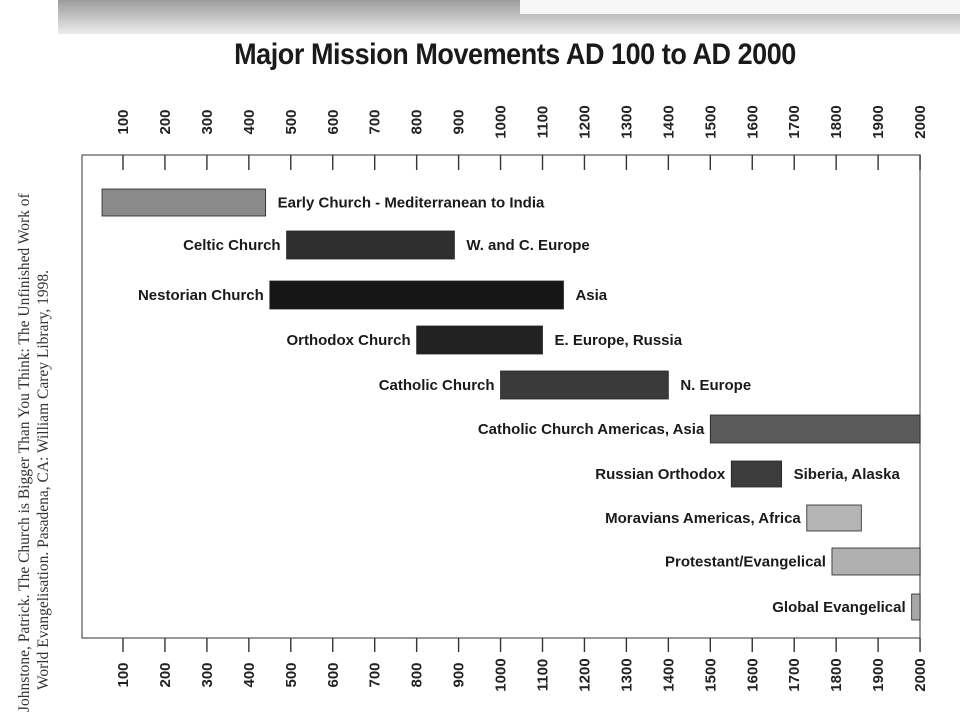 This screenshot has height=720, width=960. What do you see at coordinates (710, 674) in the screenshot?
I see `bottom-tick-label-1500: 1500` at bounding box center [710, 674].